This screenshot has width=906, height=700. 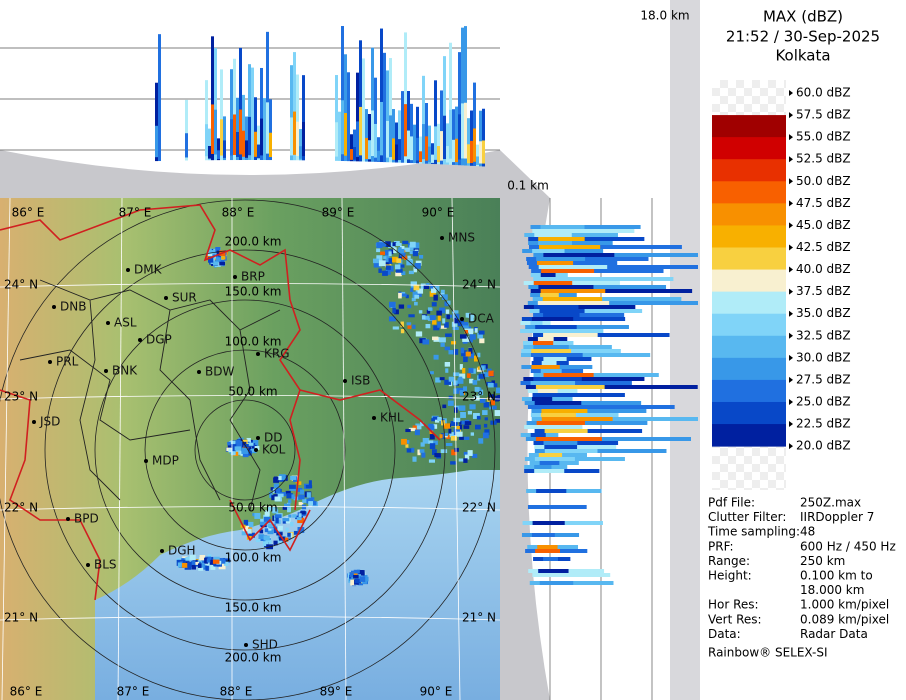 What do you see at coordinates (721, 546) in the screenshot?
I see `info-label: PRF:` at bounding box center [721, 546].